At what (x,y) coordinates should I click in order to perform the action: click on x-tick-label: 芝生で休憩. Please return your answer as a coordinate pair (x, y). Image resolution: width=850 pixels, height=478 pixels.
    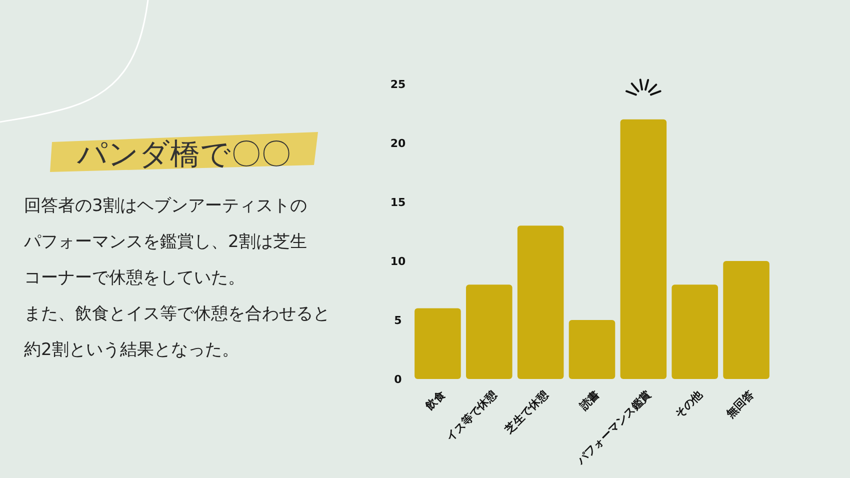
    Looking at the image, I should click on (527, 412).